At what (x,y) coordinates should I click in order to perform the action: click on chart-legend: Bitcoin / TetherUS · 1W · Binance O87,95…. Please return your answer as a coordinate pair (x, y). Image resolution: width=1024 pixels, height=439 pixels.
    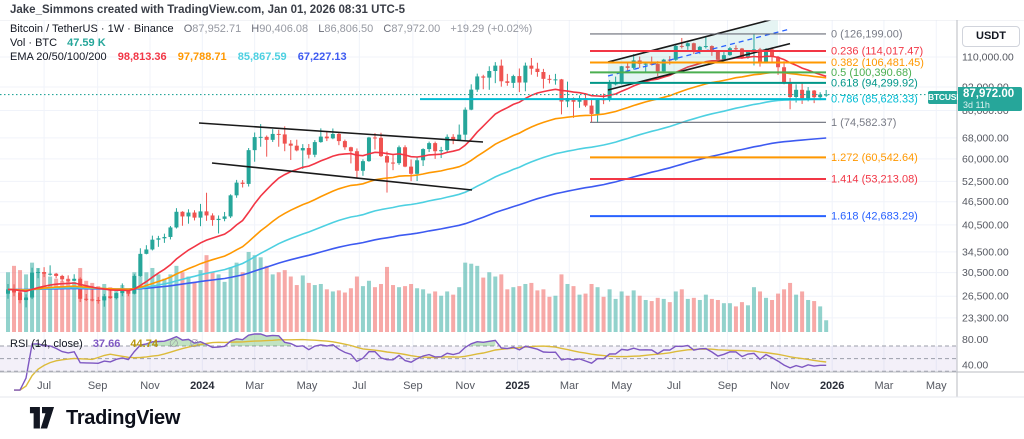
    Looking at the image, I should click on (271, 43).